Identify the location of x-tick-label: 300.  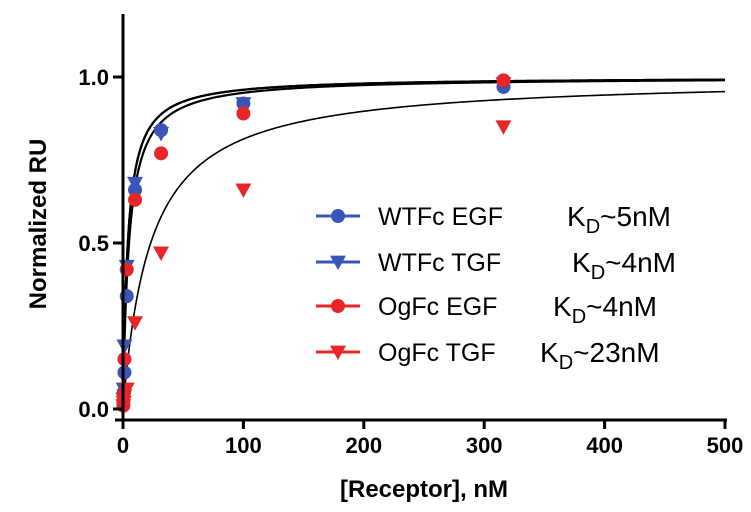
(484, 445).